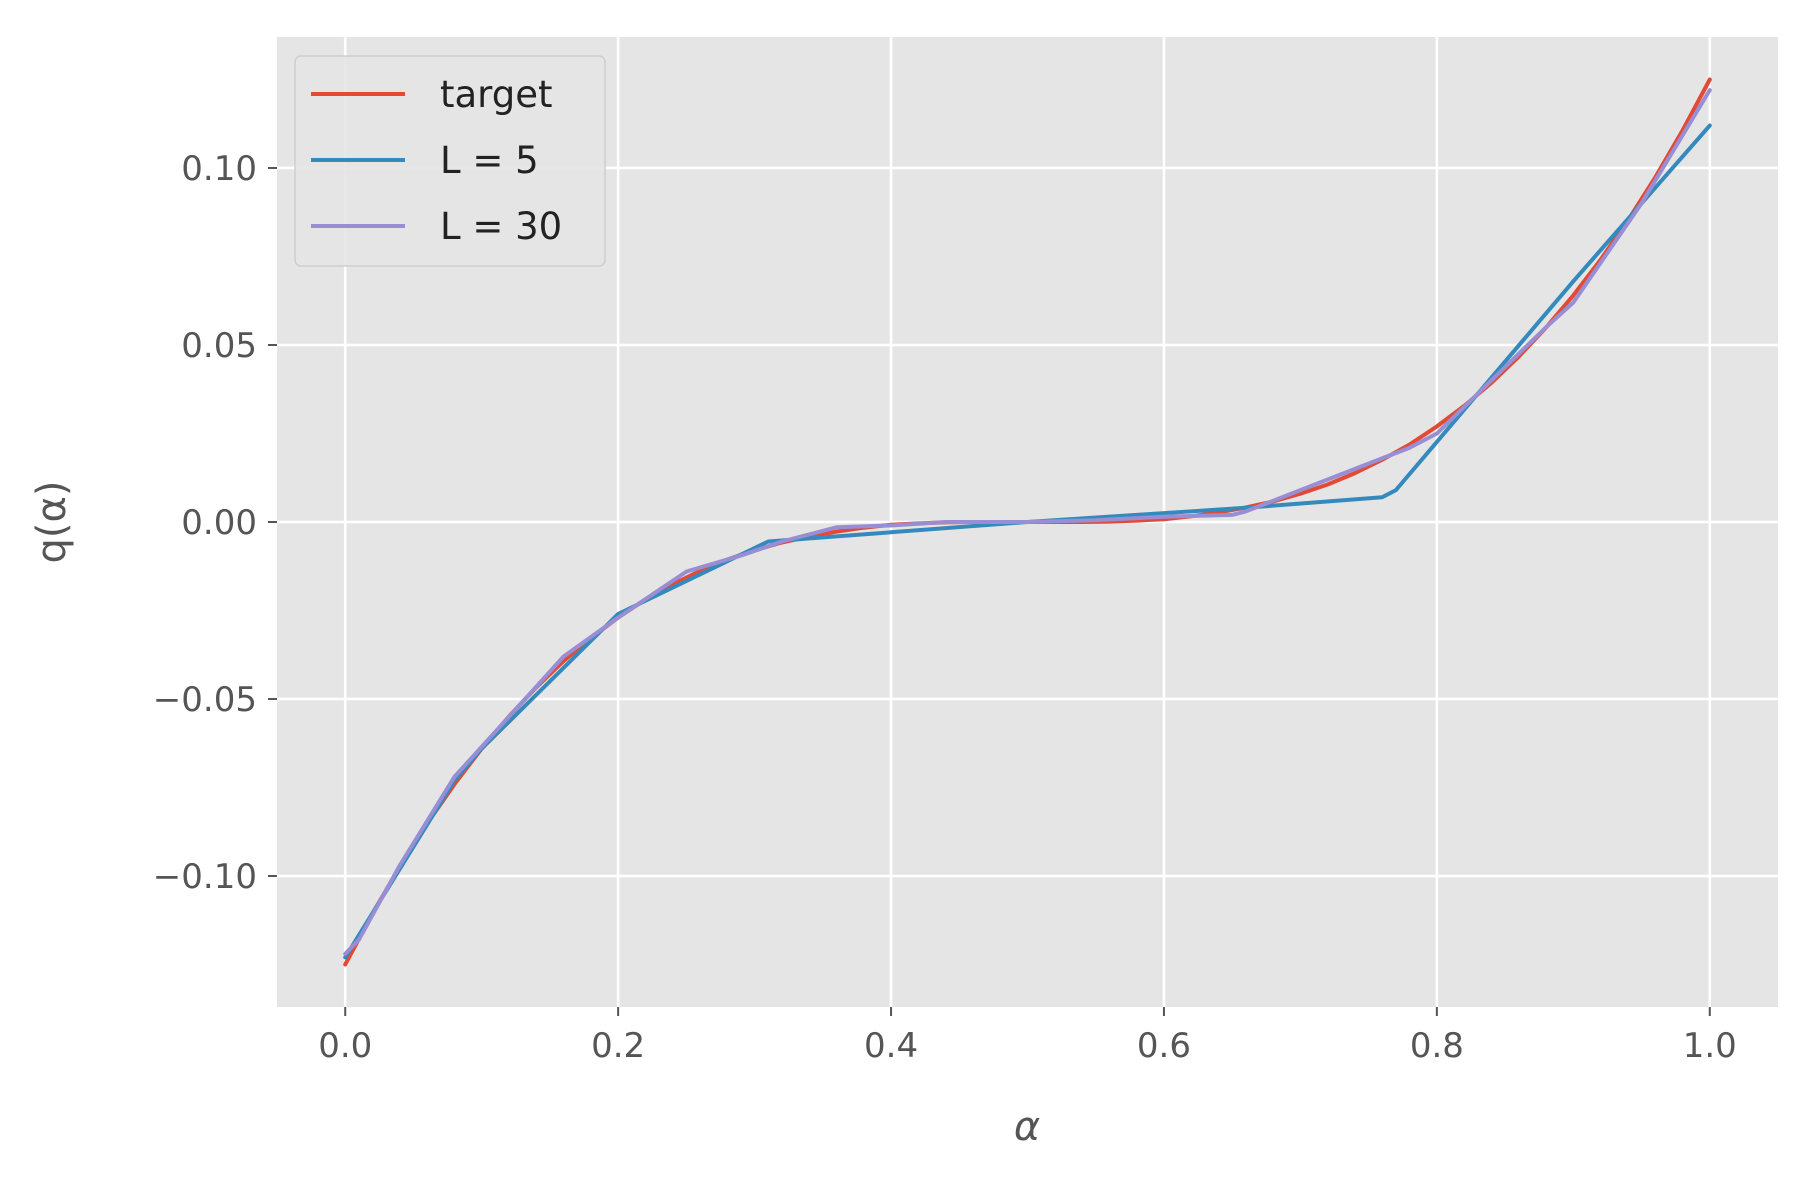 The width and height of the screenshot is (1800, 1181). What do you see at coordinates (1437, 1046) in the screenshot?
I see `x-tick-label: 0.8` at bounding box center [1437, 1046].